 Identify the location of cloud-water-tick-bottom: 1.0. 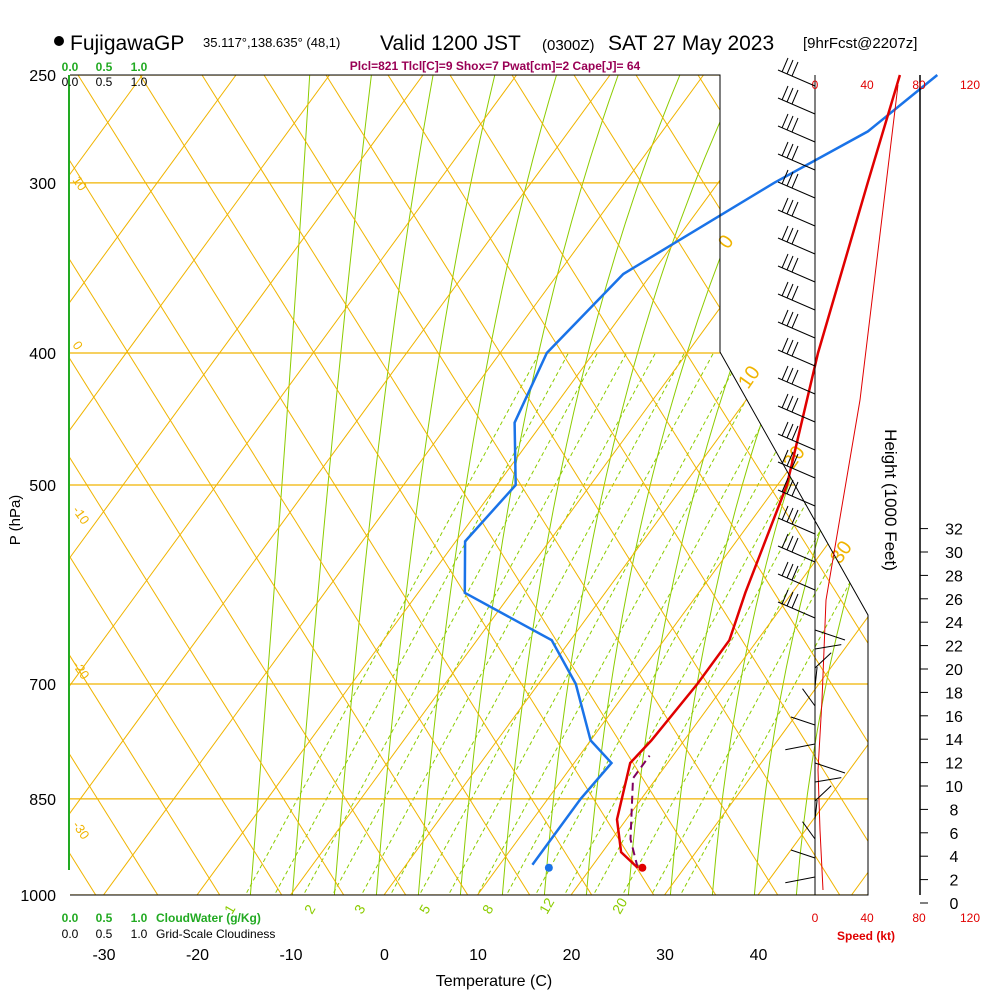
(139, 918).